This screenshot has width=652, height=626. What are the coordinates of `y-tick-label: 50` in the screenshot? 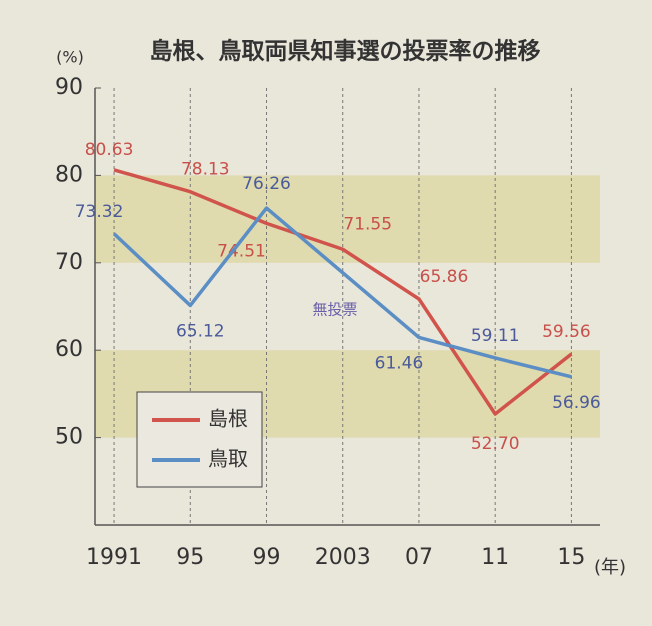 It's located at (69, 437).